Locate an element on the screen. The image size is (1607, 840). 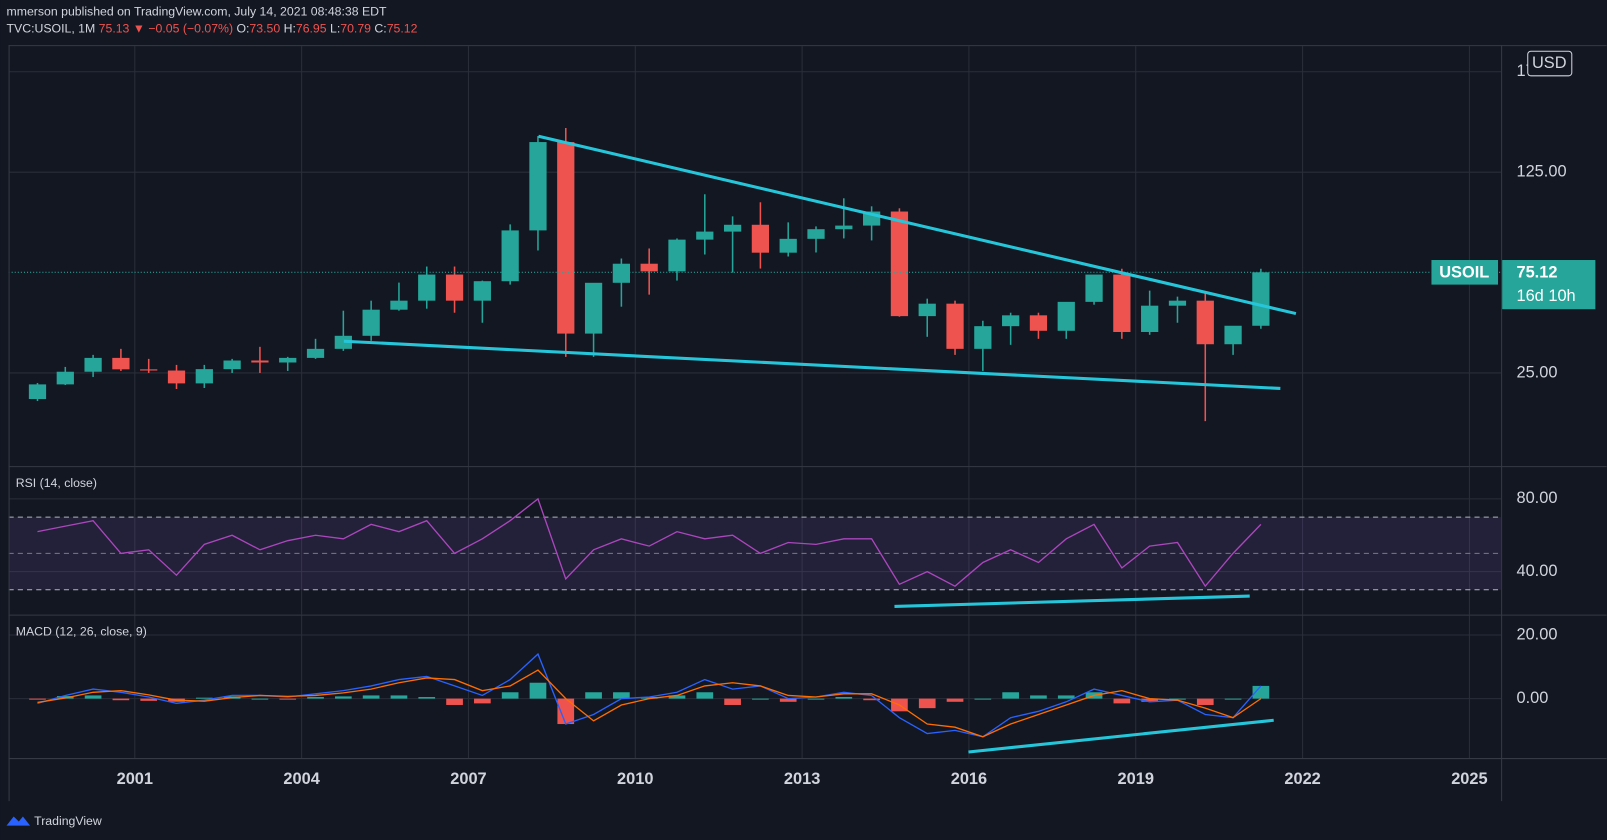
pane-title: RSI (14, close) is located at coordinates (56, 483).